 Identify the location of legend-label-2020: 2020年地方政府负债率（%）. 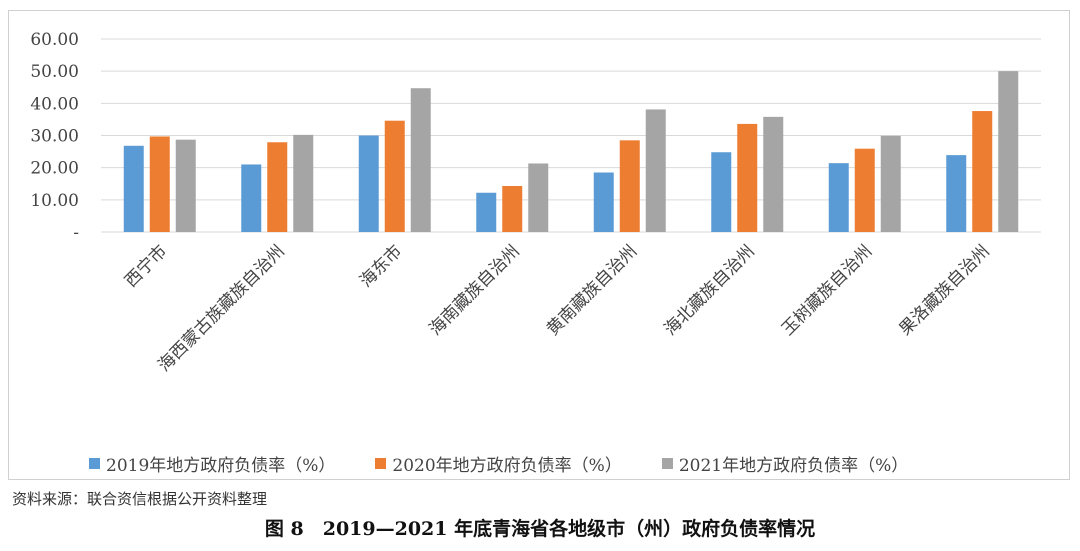
(507, 465).